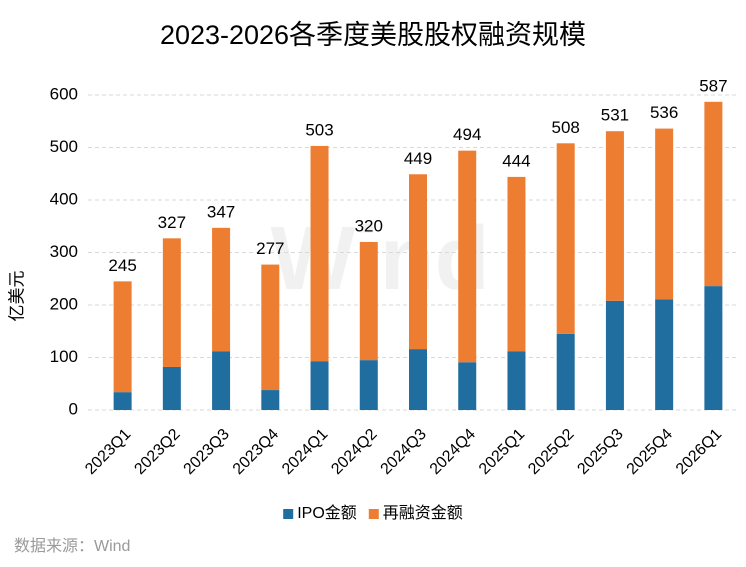  I want to click on x-tick-label: 2024Q2, so click(354, 452).